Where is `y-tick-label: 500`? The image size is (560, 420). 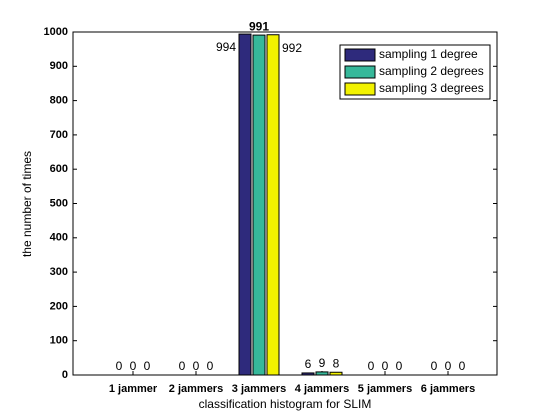 y-tick-label: 500 is located at coordinates (59, 203).